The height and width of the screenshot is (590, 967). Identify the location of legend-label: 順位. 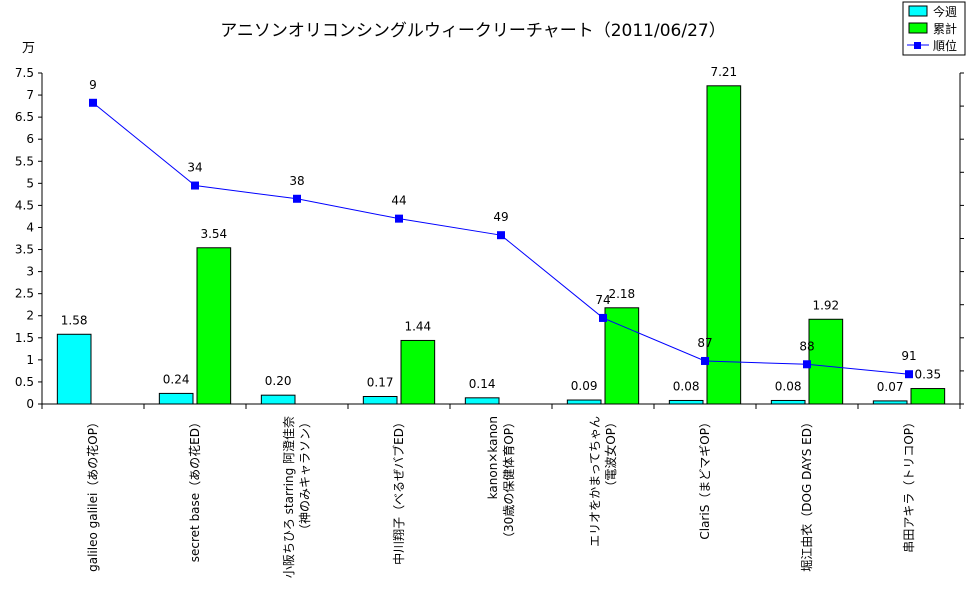
(945, 45).